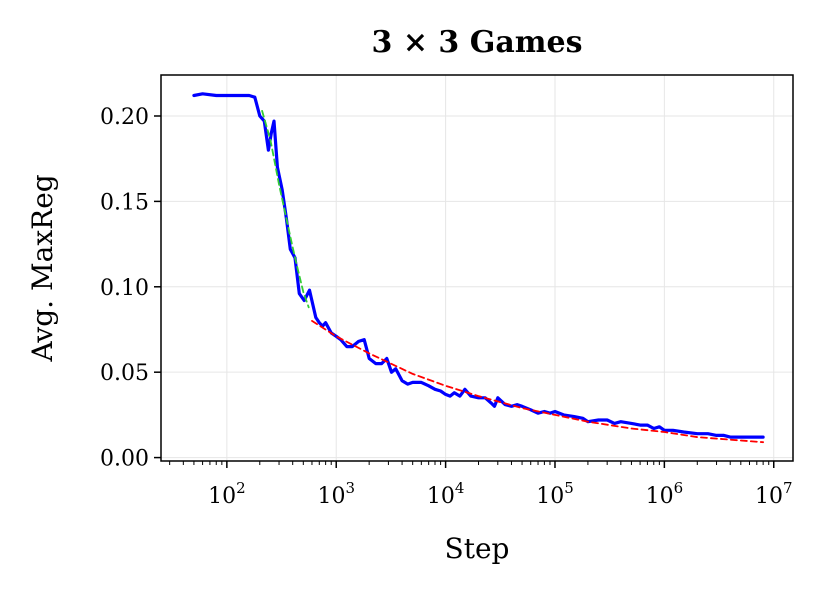  What do you see at coordinates (788, 488) in the screenshot?
I see `x-tick-exponent: 7` at bounding box center [788, 488].